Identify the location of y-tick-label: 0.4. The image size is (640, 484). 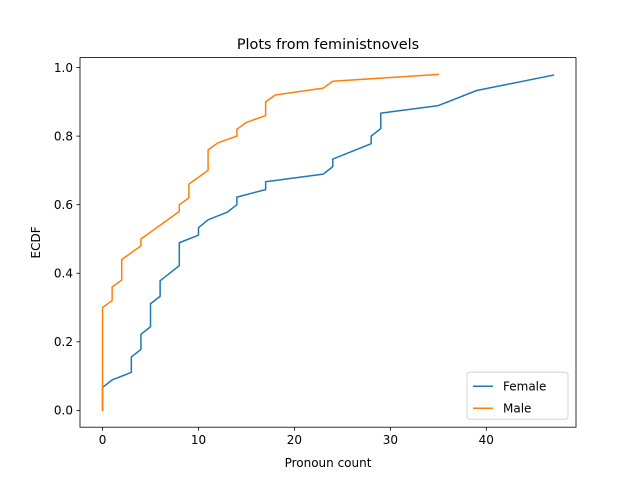
(63, 274).